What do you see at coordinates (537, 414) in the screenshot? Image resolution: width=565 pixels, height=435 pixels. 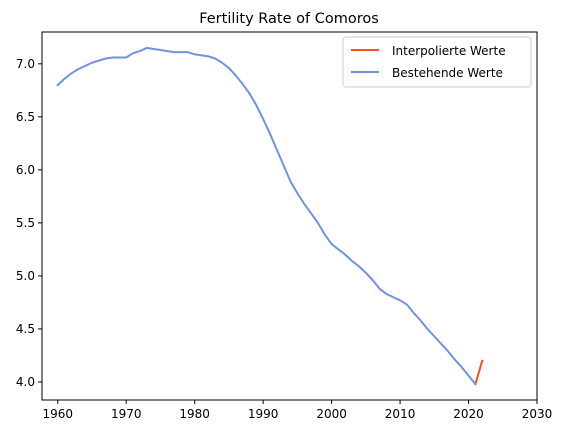 I see `x-tick-label: 2030` at bounding box center [537, 414].